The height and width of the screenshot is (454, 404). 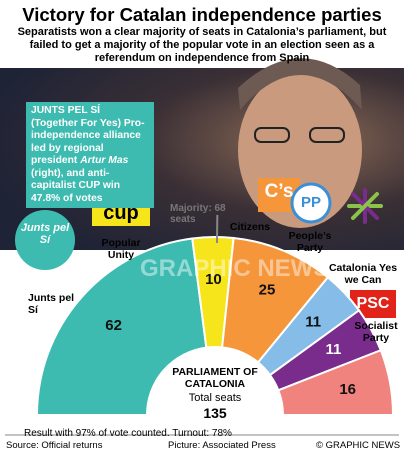 I want to click on source: Source: Official returns, so click(x=54, y=445).